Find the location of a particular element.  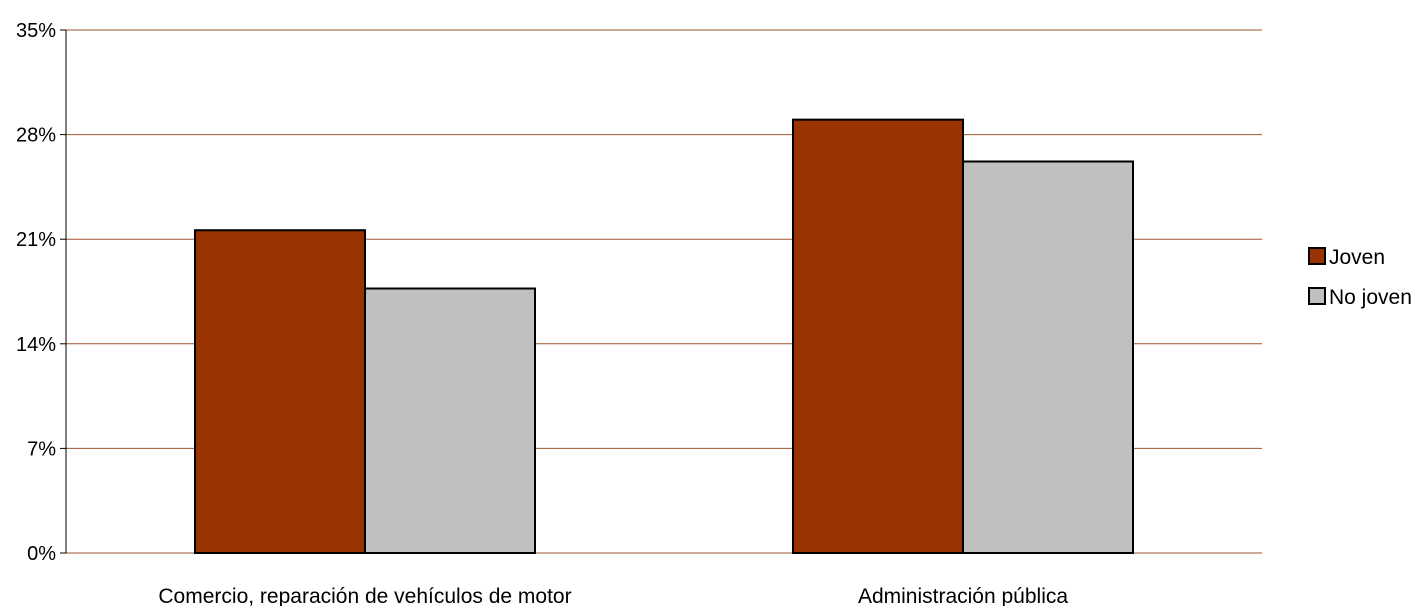

y-tick-label: 14% is located at coordinates (36, 345).